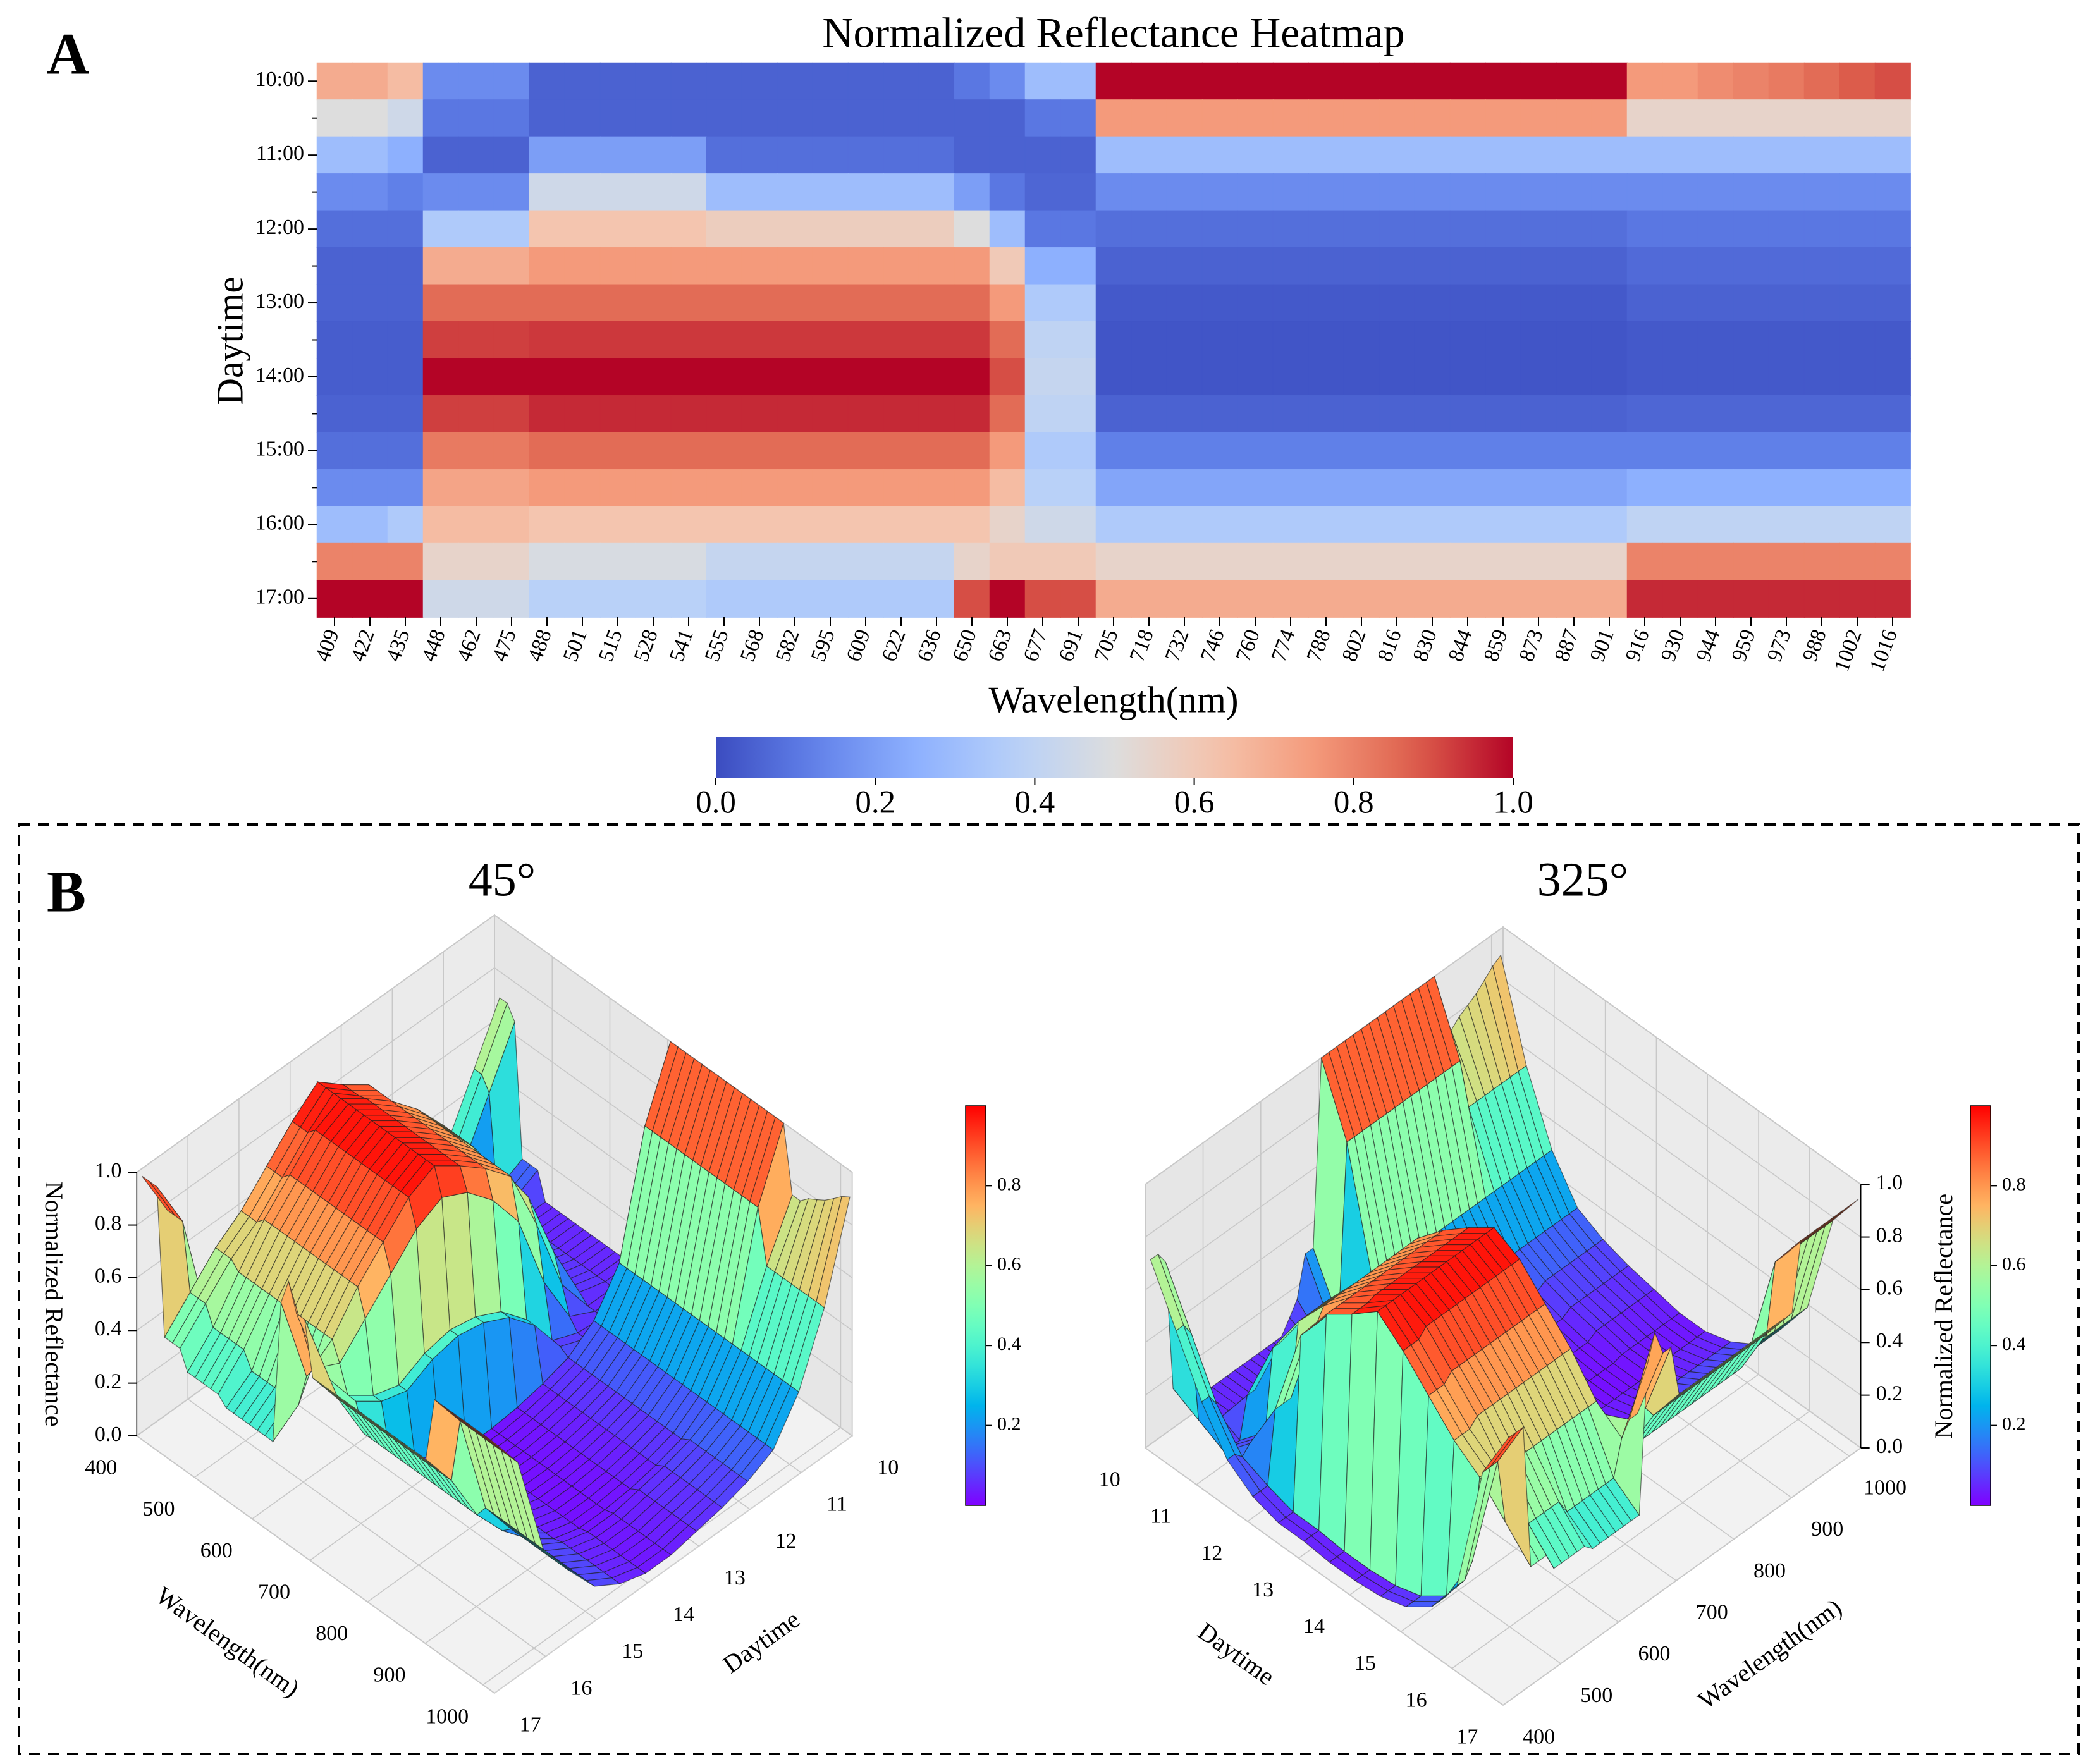 The image size is (2088, 1764). Describe the element at coordinates (108, 1328) in the screenshot. I see `z-tick-label: 0.4` at that location.